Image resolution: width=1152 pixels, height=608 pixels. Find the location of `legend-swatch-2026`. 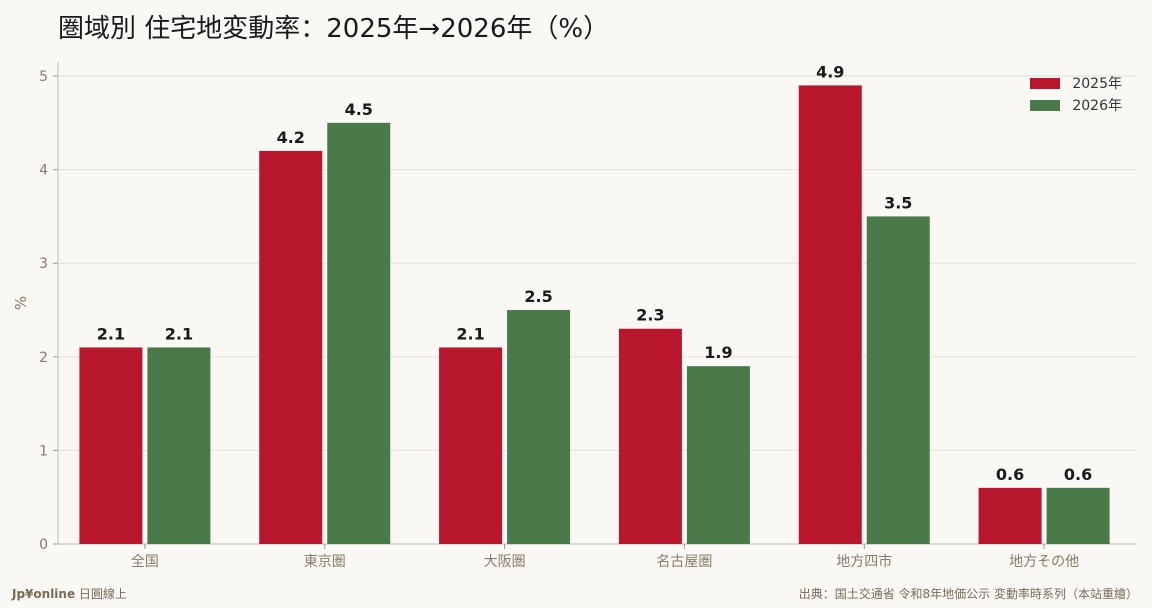

legend-swatch-2026 is located at coordinates (1045, 105).